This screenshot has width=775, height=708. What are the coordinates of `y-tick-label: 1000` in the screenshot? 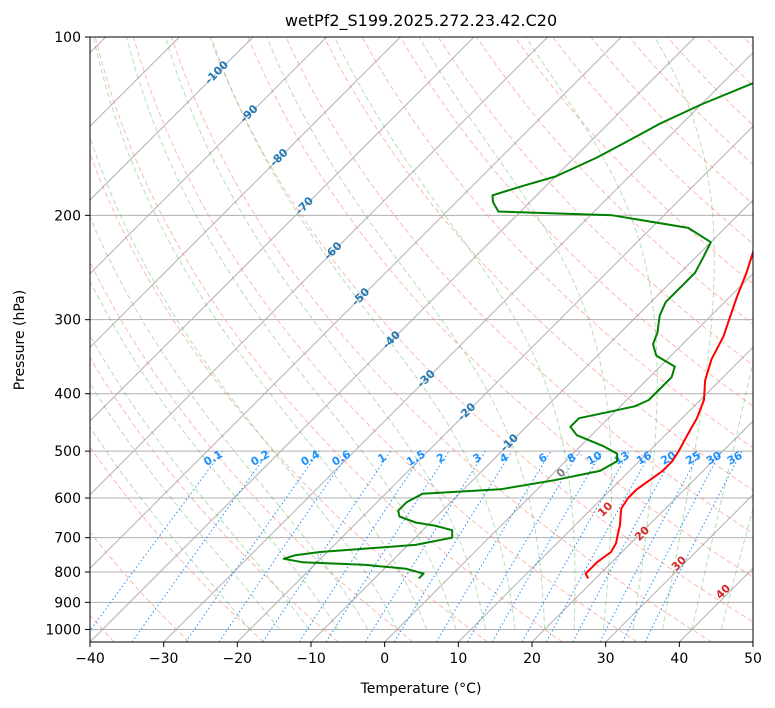 It's located at (63, 630).